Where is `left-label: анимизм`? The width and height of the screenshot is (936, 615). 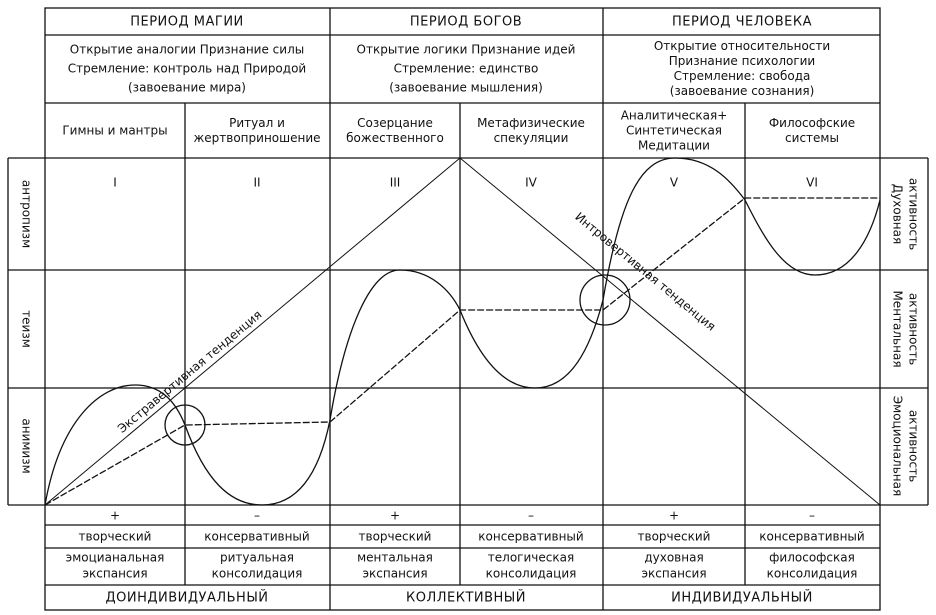
left-label: анимизм is located at coordinates (27, 445).